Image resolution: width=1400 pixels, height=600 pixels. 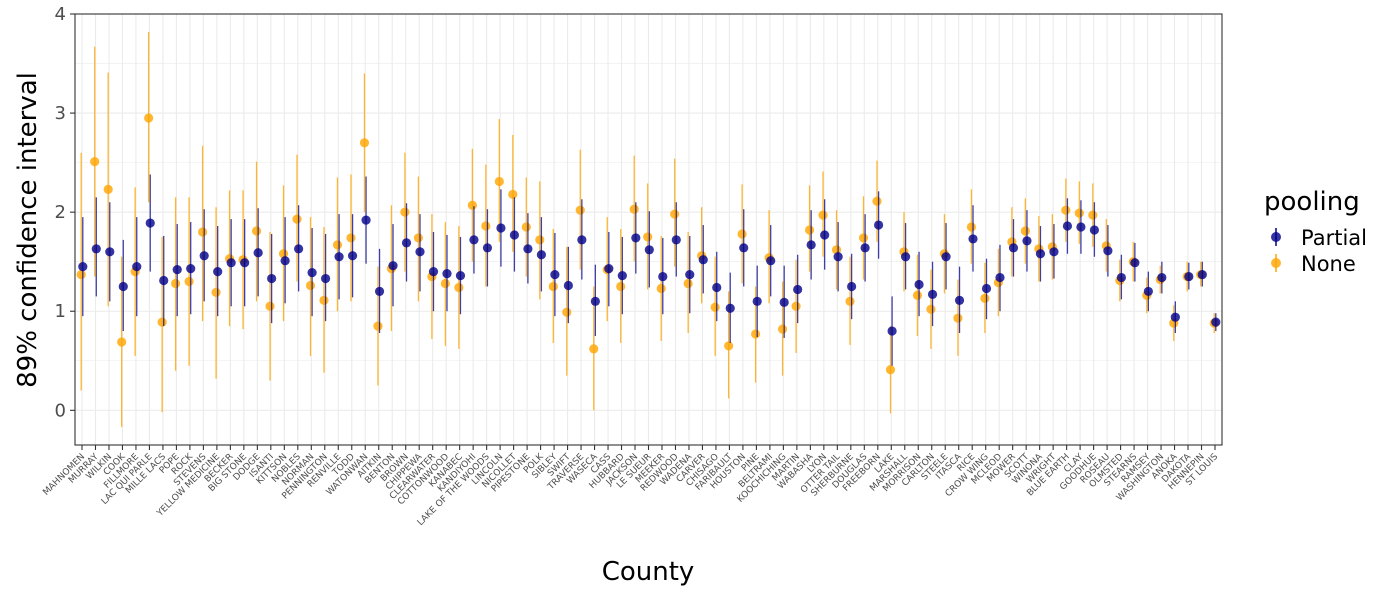 I want to click on legend: pooling Partial None, so click(x=1315, y=231).